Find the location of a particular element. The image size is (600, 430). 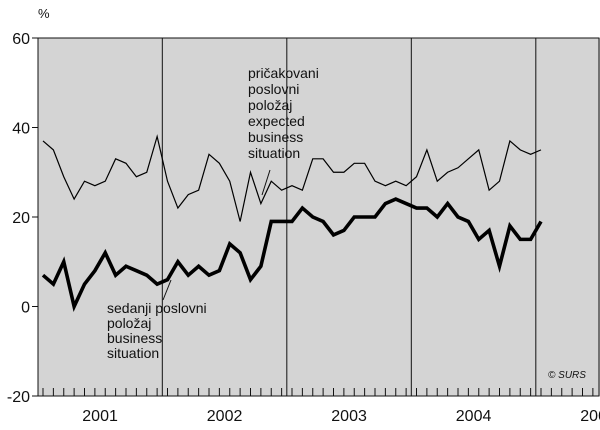

x-tick-label: 2002 is located at coordinates (225, 416).